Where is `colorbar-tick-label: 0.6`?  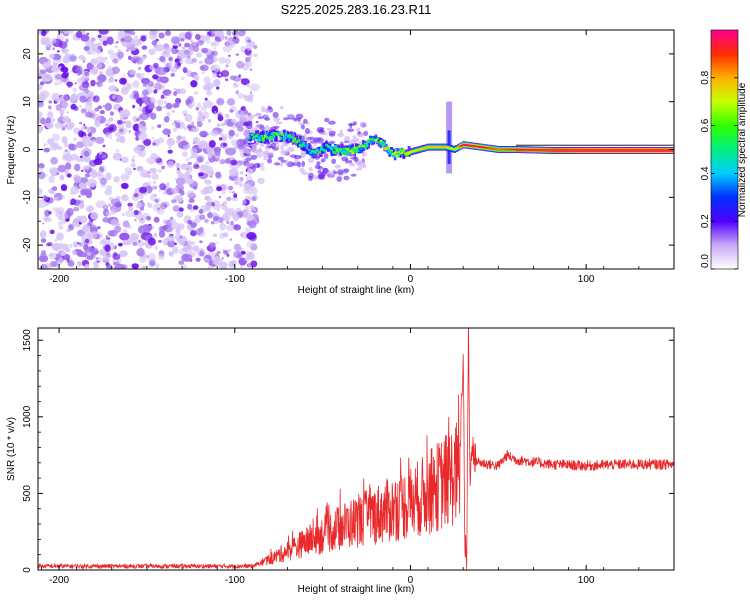 colorbar-tick-label: 0.6 is located at coordinates (705, 125).